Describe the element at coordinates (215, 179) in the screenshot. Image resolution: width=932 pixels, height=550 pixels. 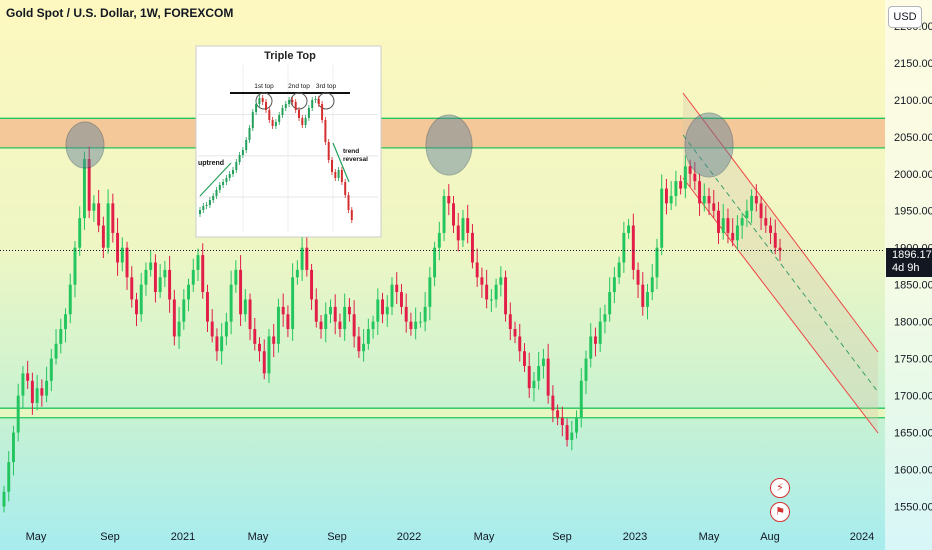
I see `inset-uptrend-arrow` at that location.